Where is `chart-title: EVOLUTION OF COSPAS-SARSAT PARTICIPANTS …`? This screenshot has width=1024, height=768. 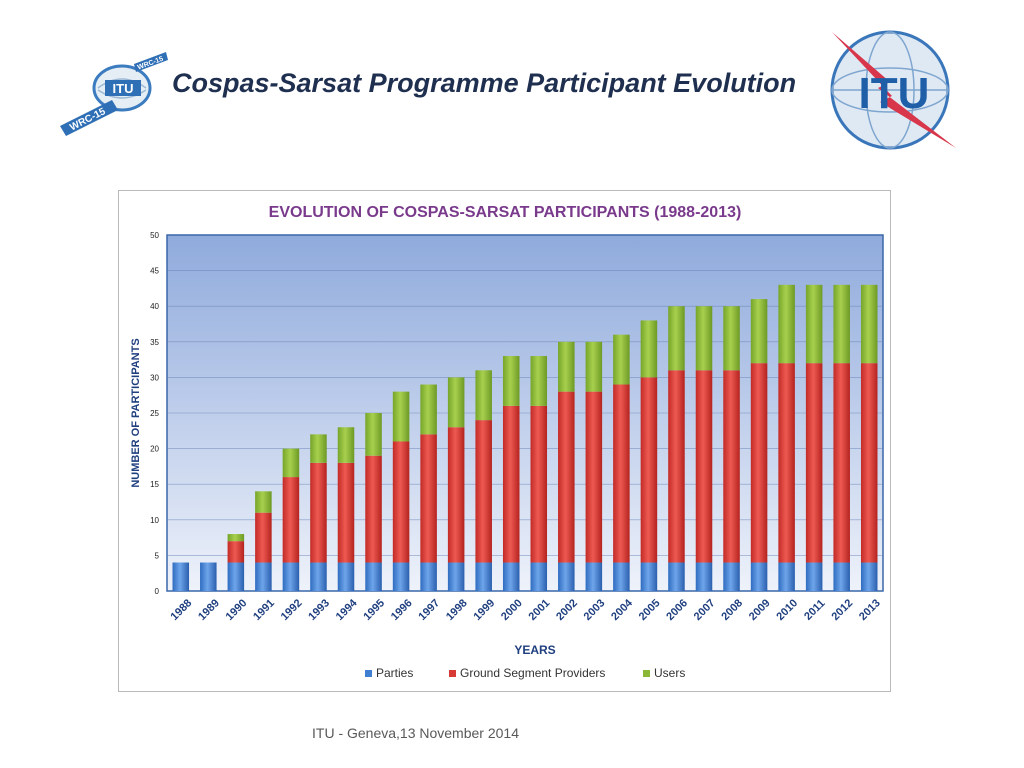
chart-title: EVOLUTION OF COSPAS-SARSAT PARTICIPANTS … is located at coordinates (505, 212).